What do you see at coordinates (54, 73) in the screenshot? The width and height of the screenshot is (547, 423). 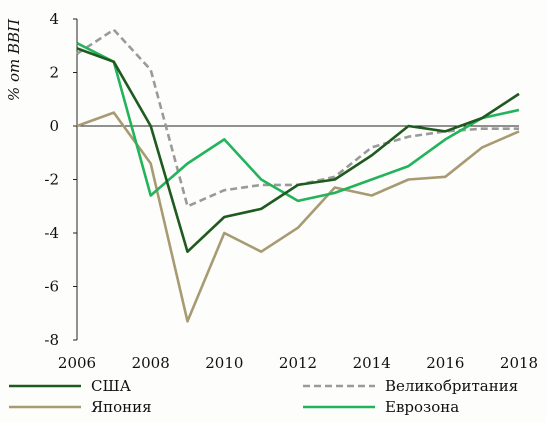 I see `y-tick-label: 2` at bounding box center [54, 73].